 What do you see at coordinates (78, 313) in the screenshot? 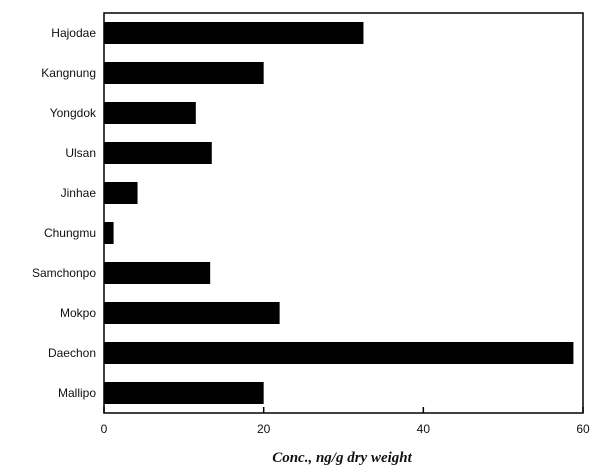
I see `category-label-mokpo: Mokpo` at bounding box center [78, 313].